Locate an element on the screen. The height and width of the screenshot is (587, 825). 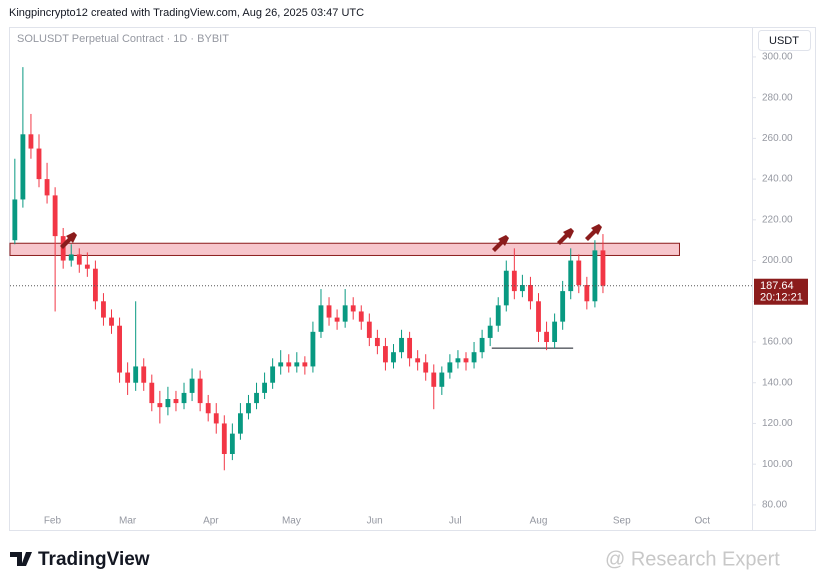
x-tick-label: Sep is located at coordinates (622, 521).